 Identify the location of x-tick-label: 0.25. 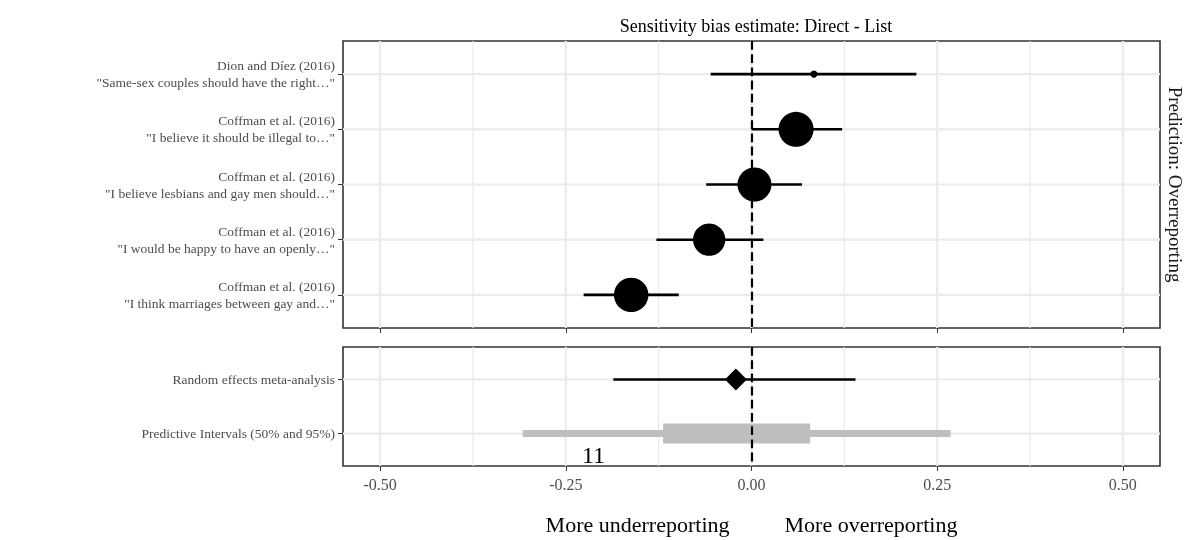
(937, 484).